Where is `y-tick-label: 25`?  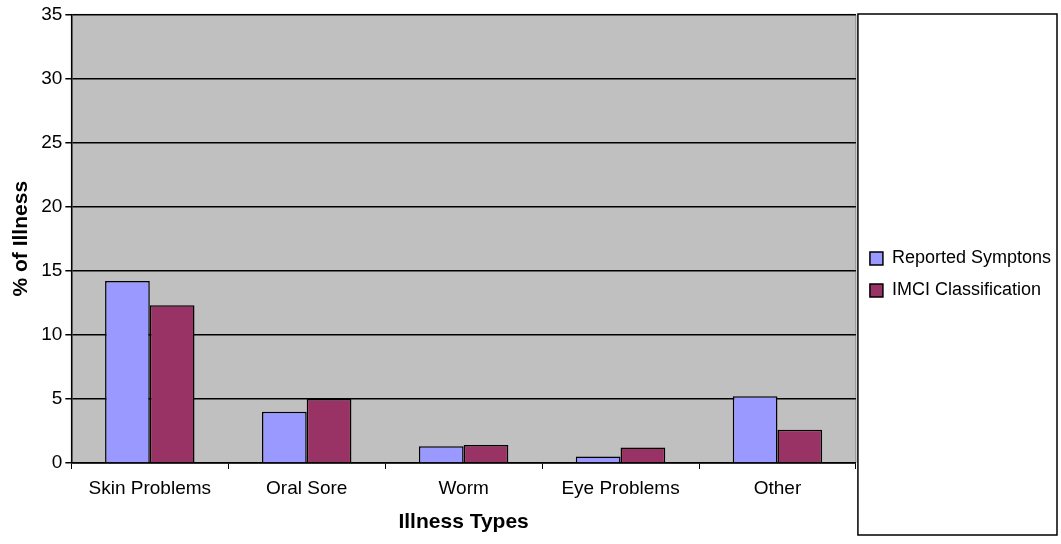 y-tick-label: 25 is located at coordinates (52, 141).